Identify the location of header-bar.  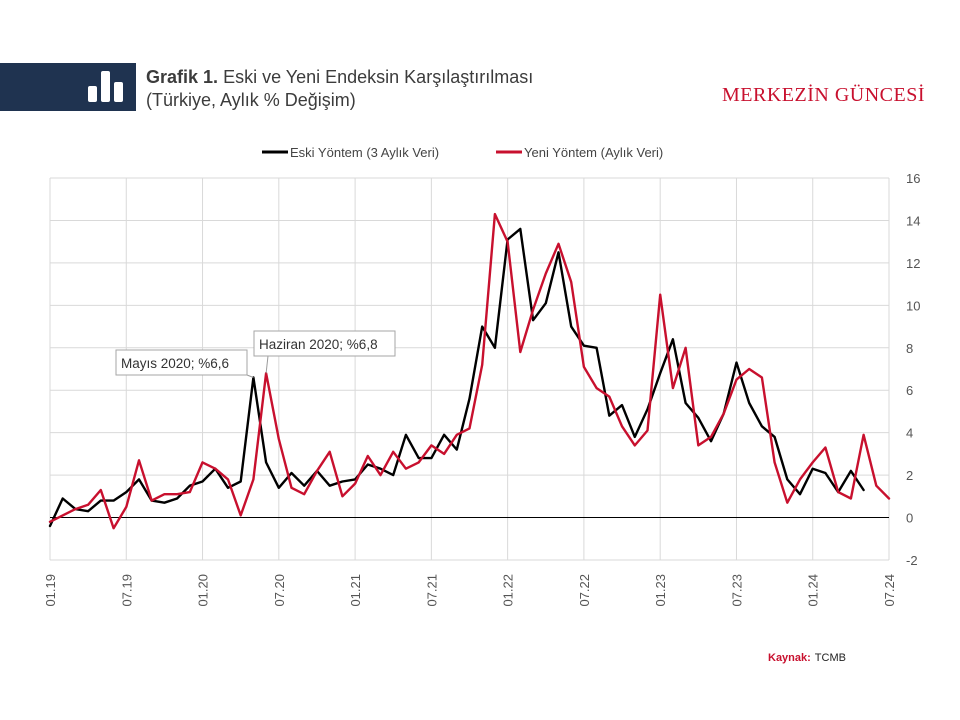
(68, 87).